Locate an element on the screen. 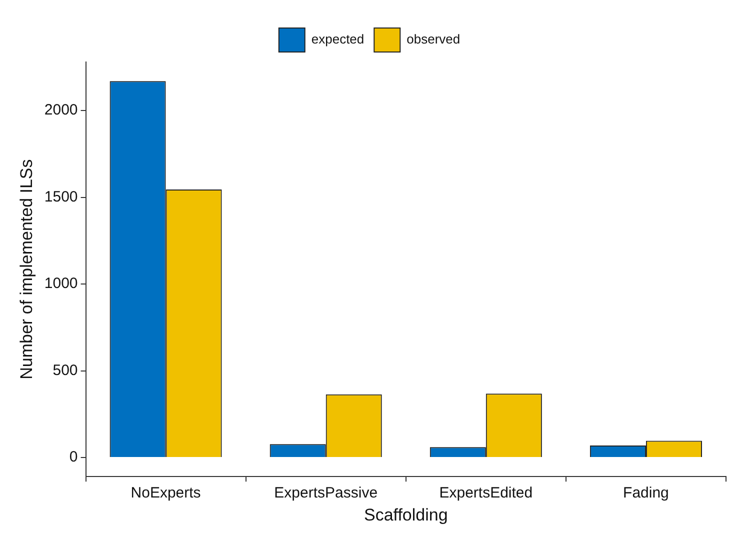  y-tick-label: 0 is located at coordinates (73, 457).